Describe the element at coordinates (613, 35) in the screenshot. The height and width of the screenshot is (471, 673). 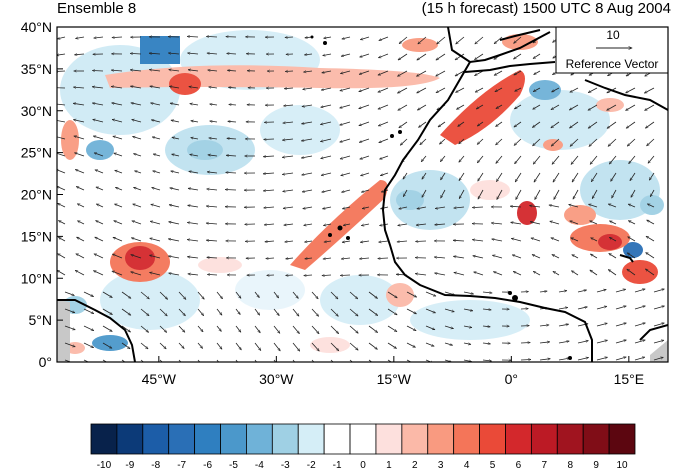
I see `reference-vector-magnitude: 10` at that location.